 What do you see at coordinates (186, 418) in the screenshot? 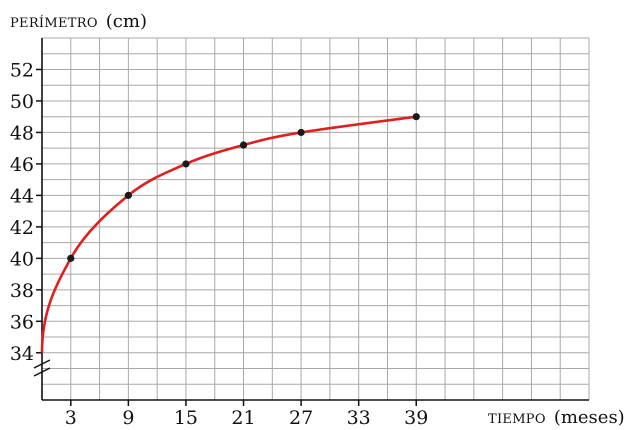
I see `x-tick-label: 15` at bounding box center [186, 418].